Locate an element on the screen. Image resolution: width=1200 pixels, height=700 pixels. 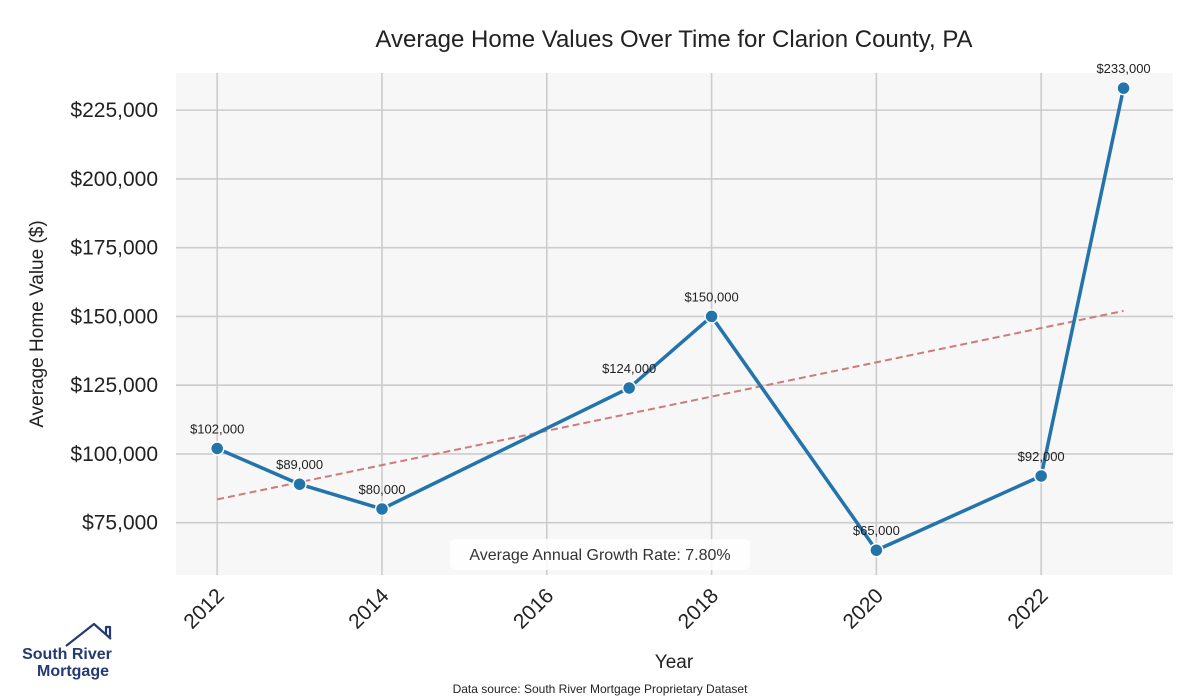
y-axis-title: Average Home Value ($) is located at coordinates (37, 323).